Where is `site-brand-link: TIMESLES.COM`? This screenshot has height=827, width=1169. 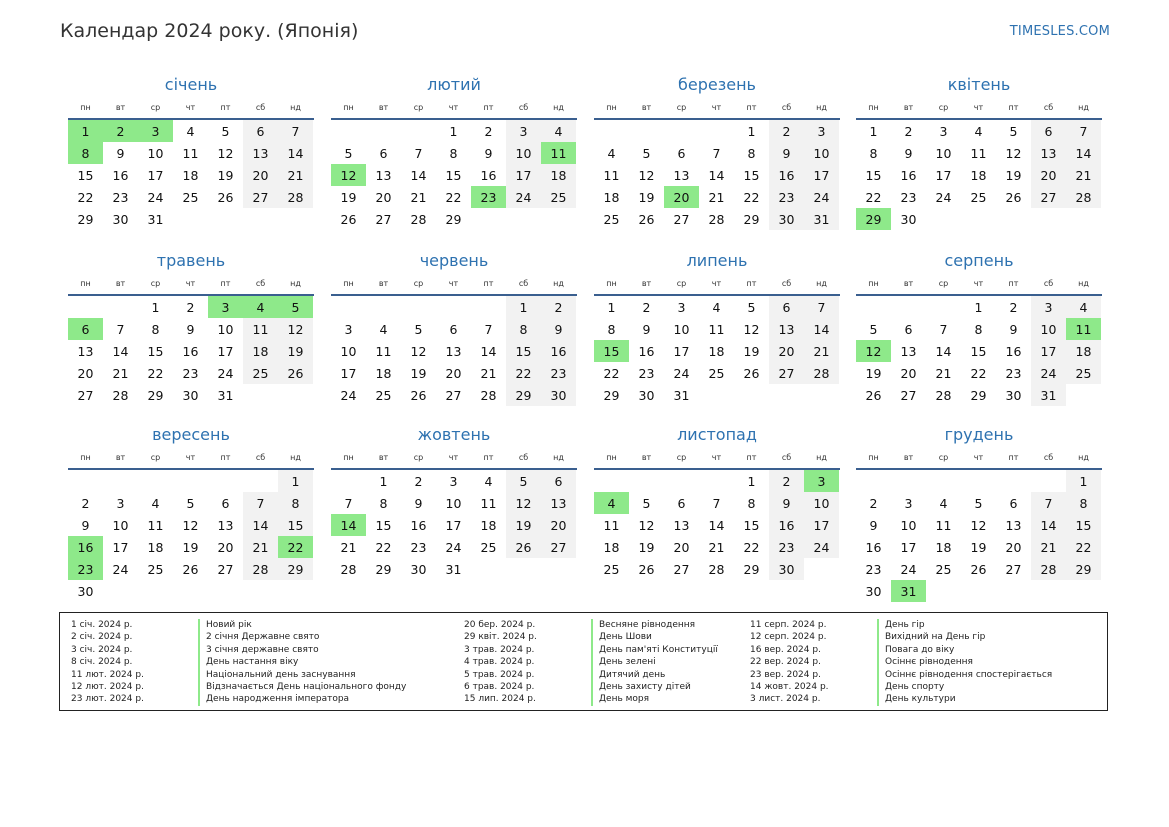
site-brand-link: TIMESLES.COM is located at coordinates (1059, 31).